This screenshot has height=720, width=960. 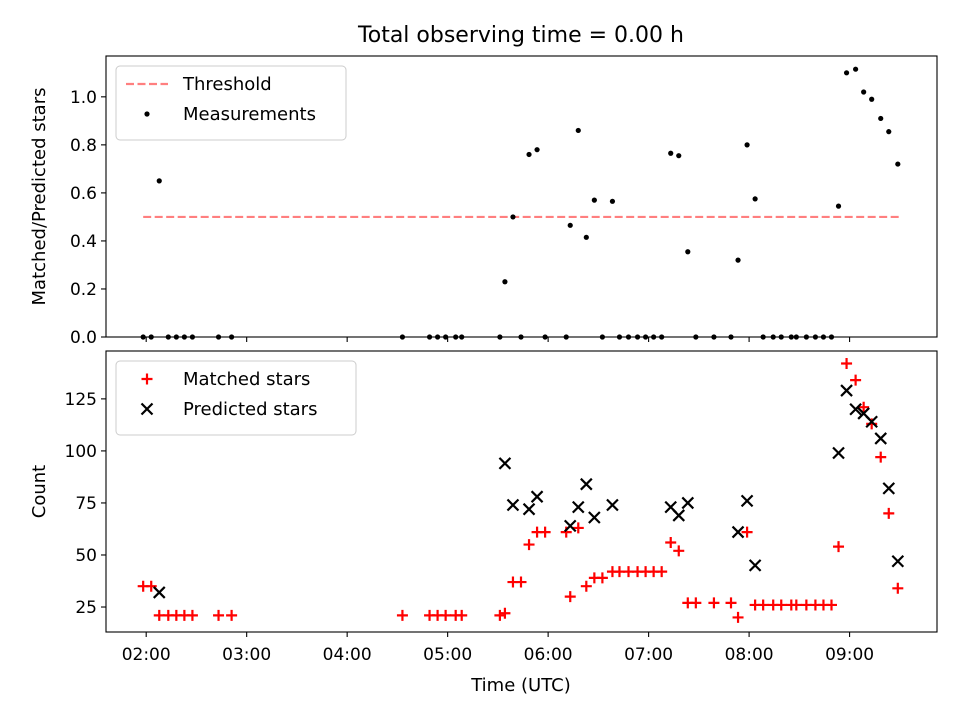 I want to click on x-tick-label: 05:00, so click(x=447, y=655).